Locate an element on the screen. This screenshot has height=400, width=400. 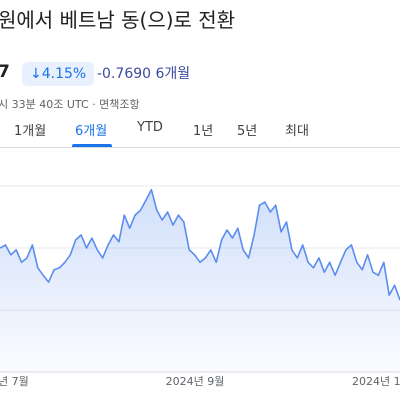
title: 원에서 베트남 동(으)로 전환 is located at coordinates (118, 20).